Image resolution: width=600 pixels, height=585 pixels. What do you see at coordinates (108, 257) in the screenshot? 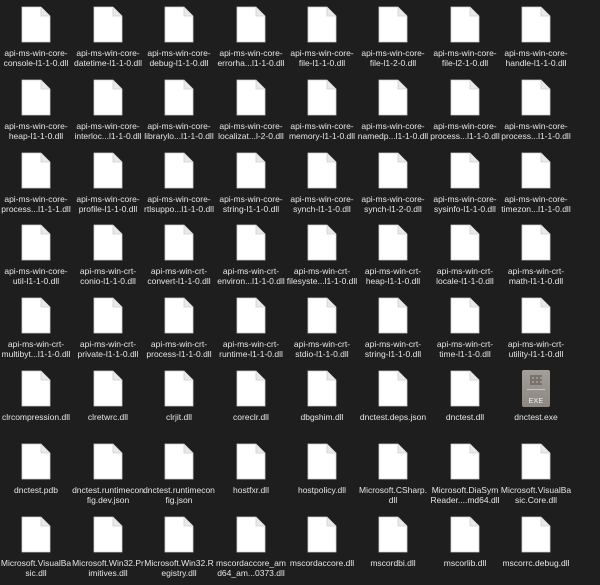
I see `file-item: api-ms-win-crt-conio-l1-1-0.dll` at bounding box center [108, 257].